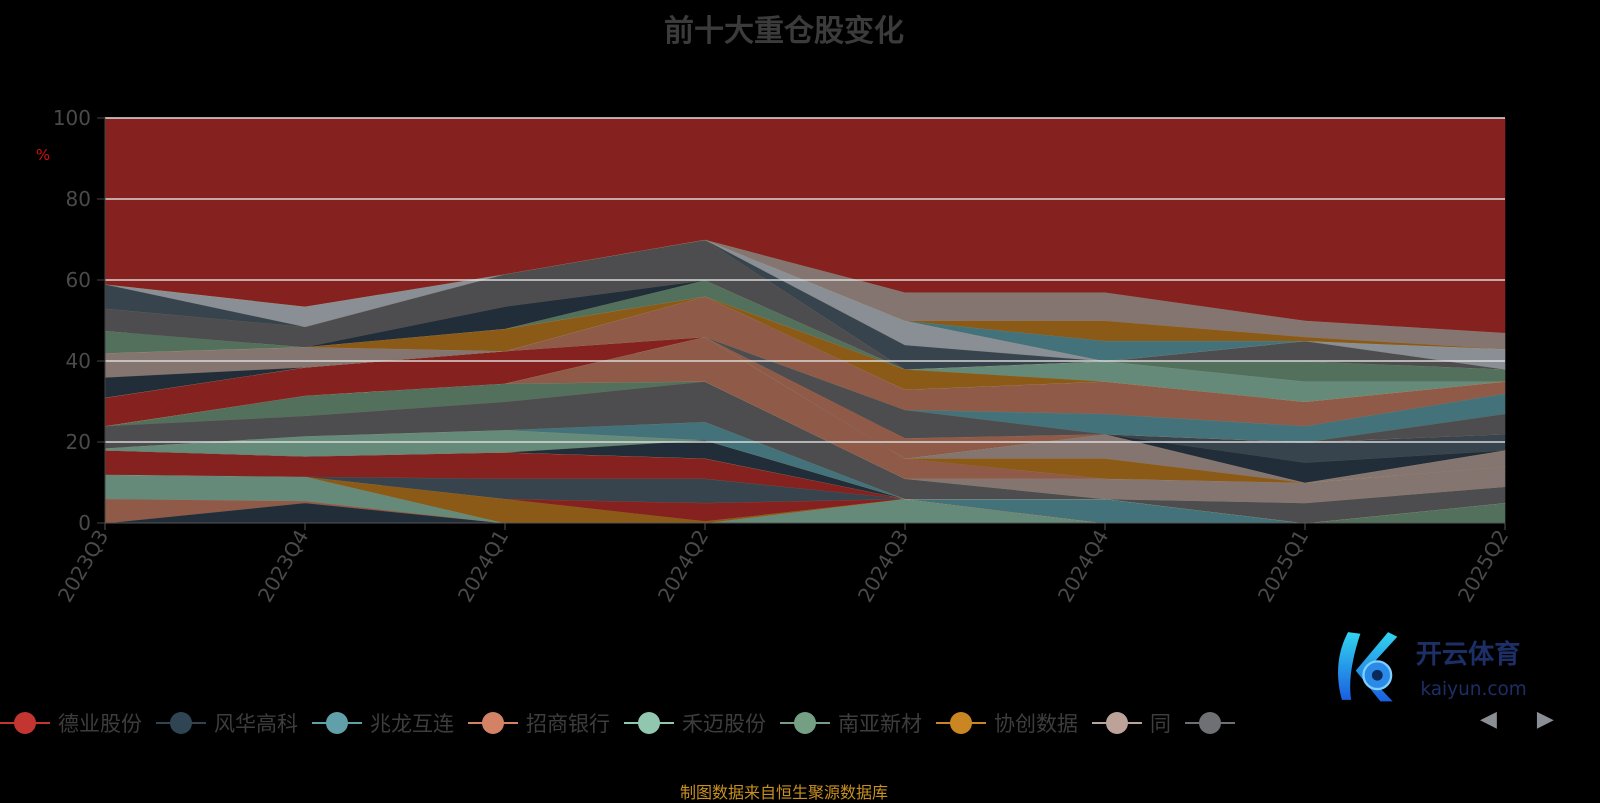 The width and height of the screenshot is (1600, 803). Describe the element at coordinates (683, 566) in the screenshot. I see `x-tick-label: 2024Q2` at that location.